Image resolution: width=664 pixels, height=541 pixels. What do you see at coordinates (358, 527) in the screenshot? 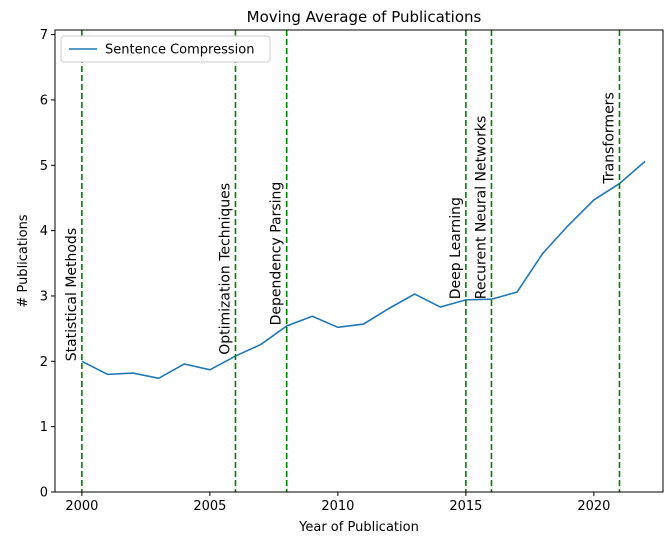
I see `x-axis-label: Year of Publication` at bounding box center [358, 527].